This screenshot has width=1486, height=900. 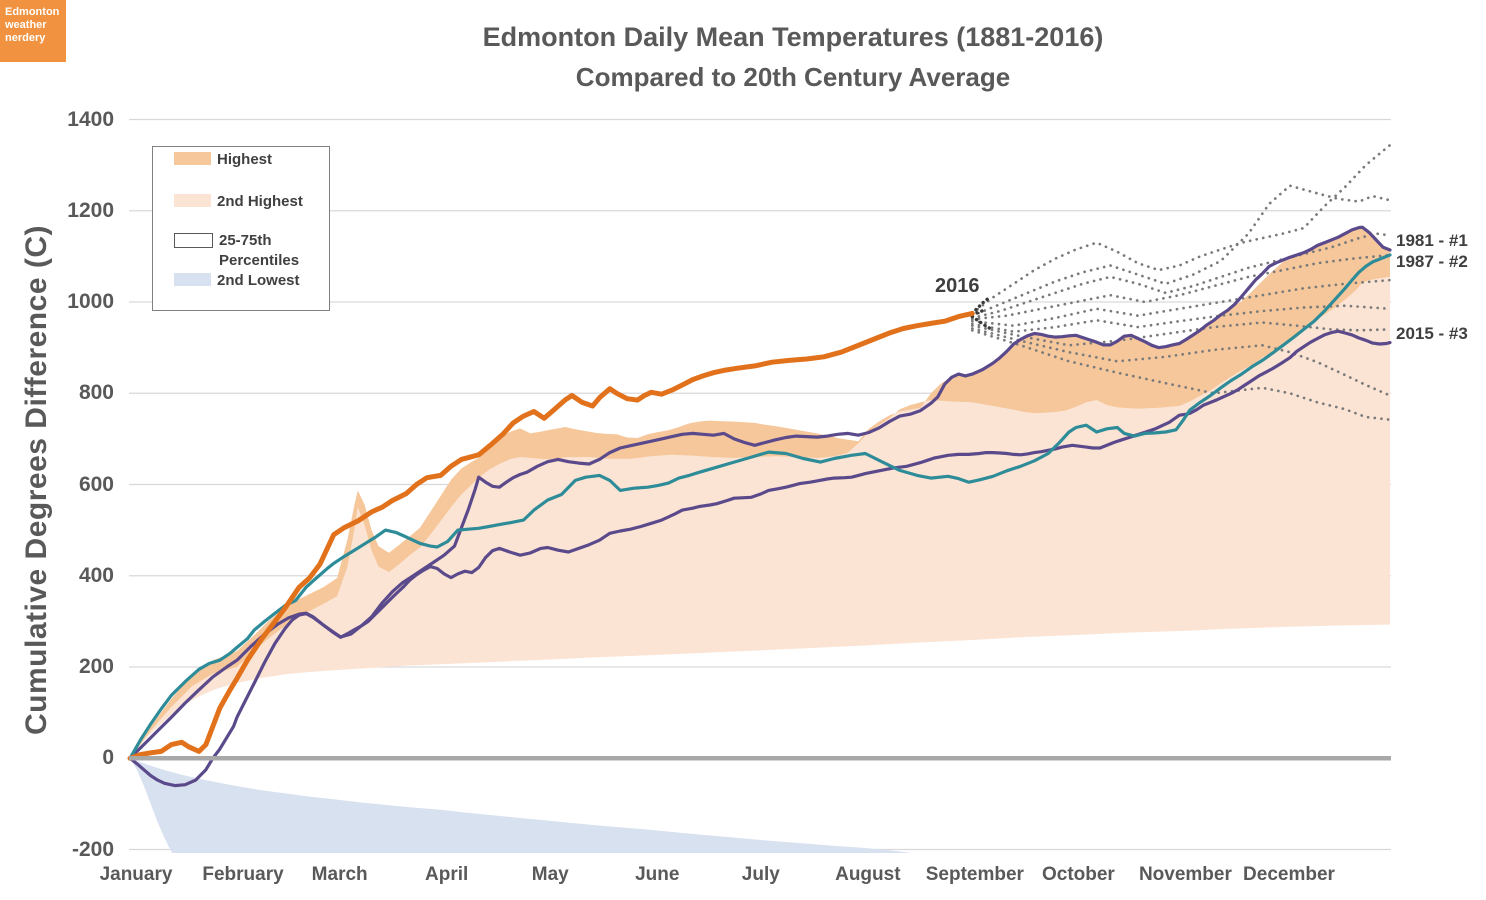 What do you see at coordinates (657, 874) in the screenshot?
I see `month-label-june: June` at bounding box center [657, 874].